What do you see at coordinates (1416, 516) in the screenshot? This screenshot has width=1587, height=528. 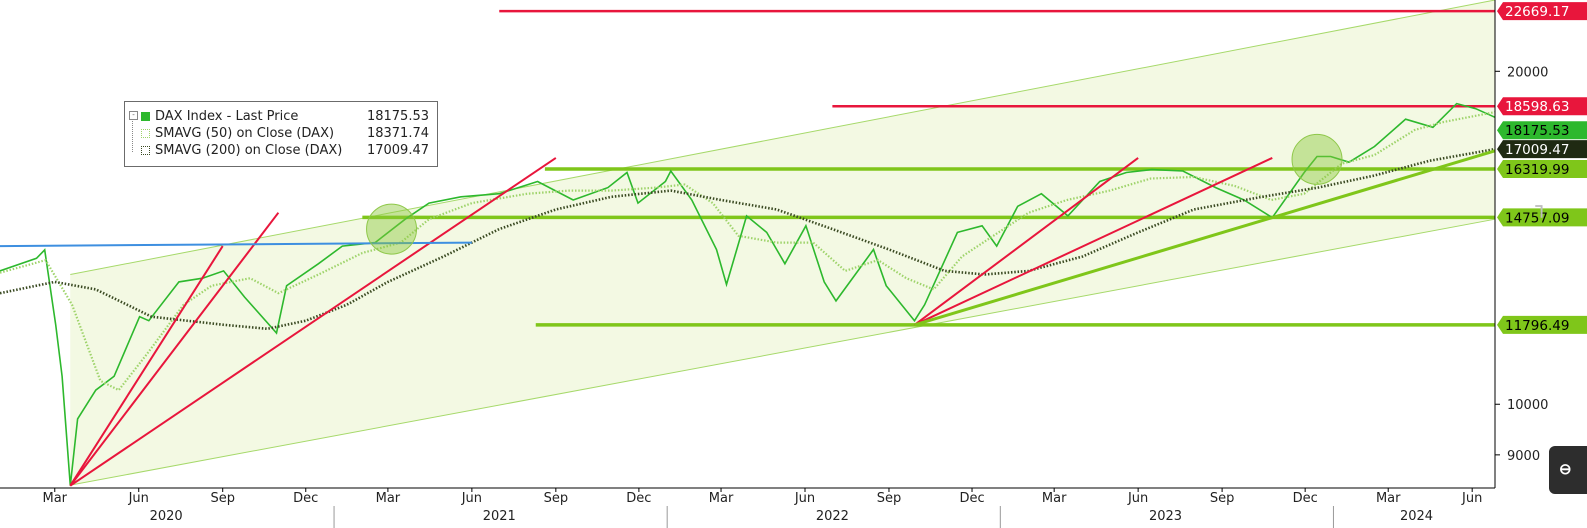 I see `year-label: 2024` at bounding box center [1416, 516].